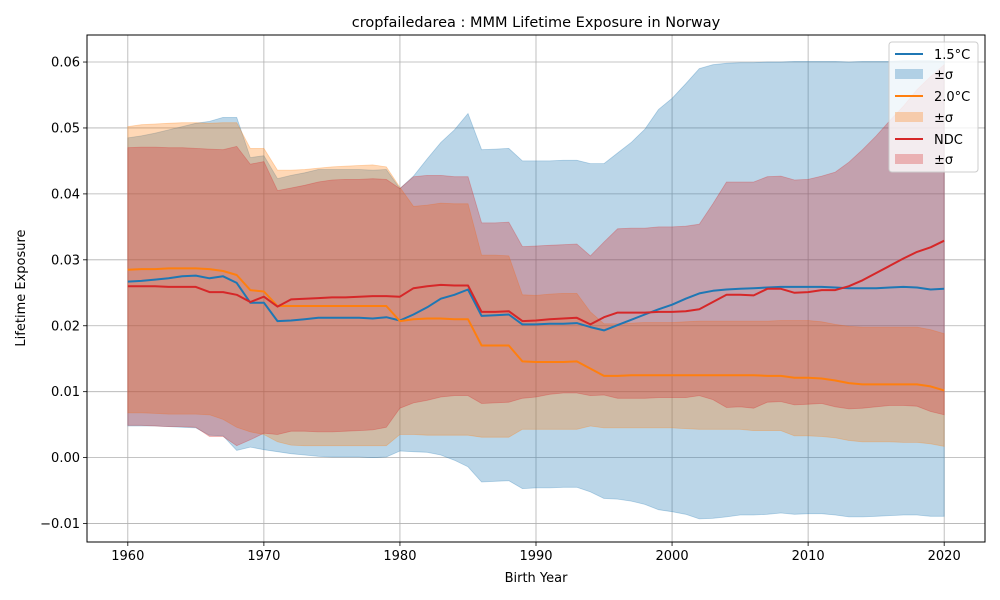 The width and height of the screenshot is (1000, 600). Describe the element at coordinates (909, 159) in the screenshot. I see `legend-swatch-ndc-band` at that location.